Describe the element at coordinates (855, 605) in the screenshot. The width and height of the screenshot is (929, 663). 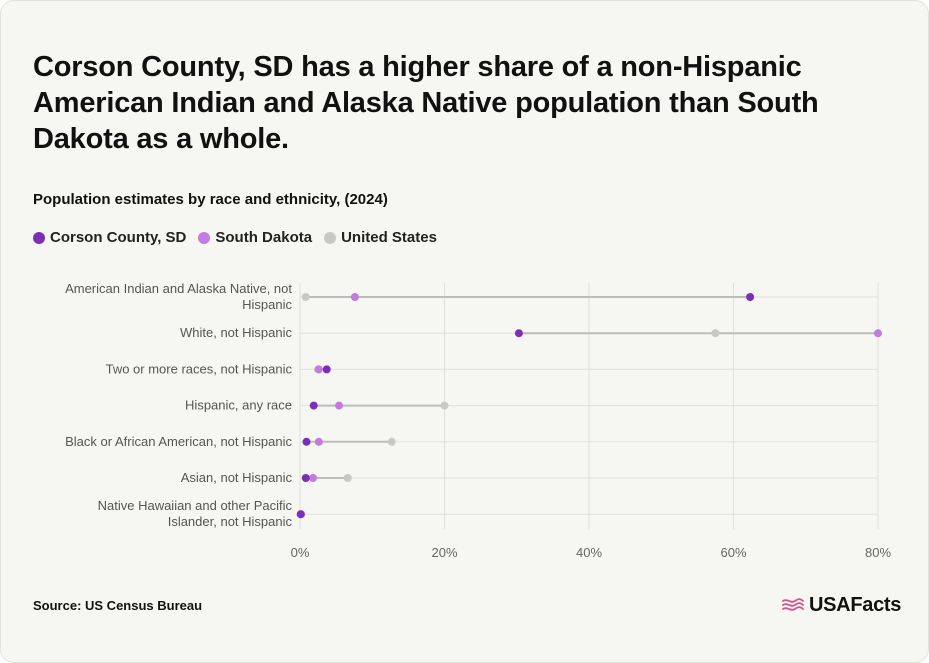
I see `brand-name: USAFacts` at that location.